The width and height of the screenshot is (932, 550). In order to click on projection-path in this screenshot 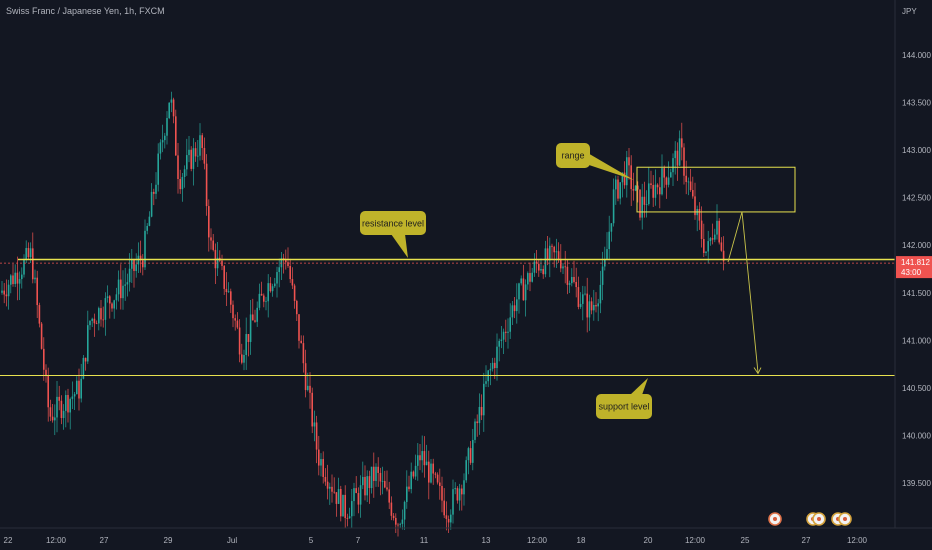, I will do `click(743, 292)`.